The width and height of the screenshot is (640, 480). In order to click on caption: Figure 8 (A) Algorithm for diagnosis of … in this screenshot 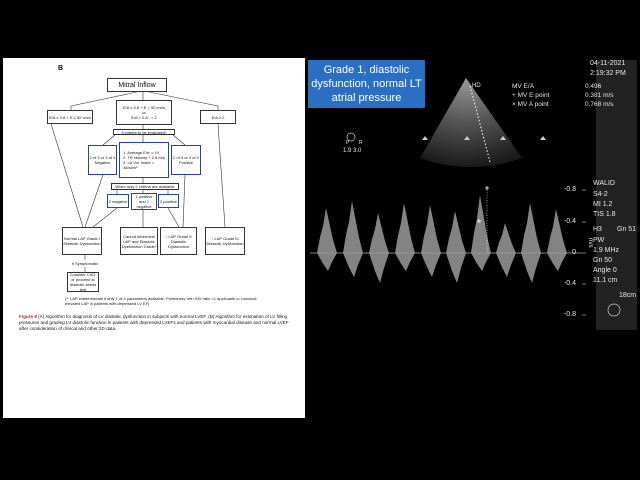, I will do `click(156, 322)`.